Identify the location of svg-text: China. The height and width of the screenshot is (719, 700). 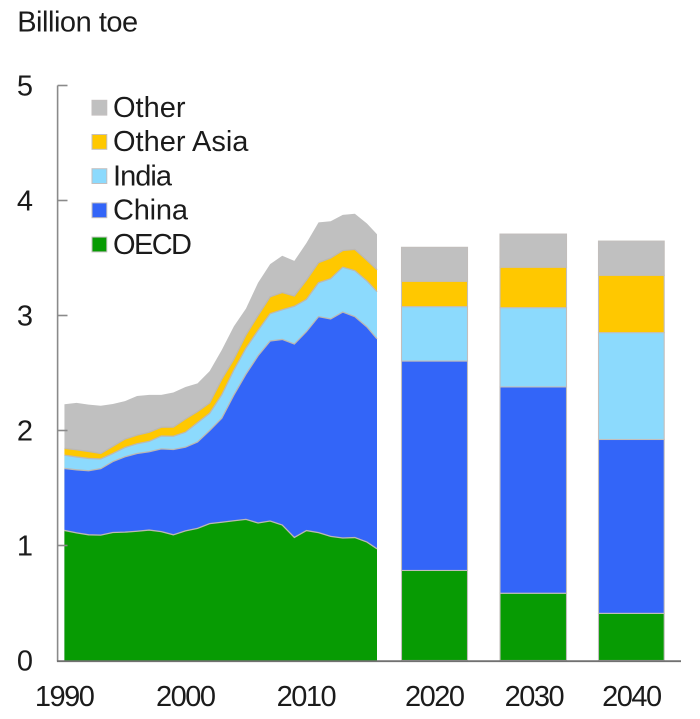
(151, 211).